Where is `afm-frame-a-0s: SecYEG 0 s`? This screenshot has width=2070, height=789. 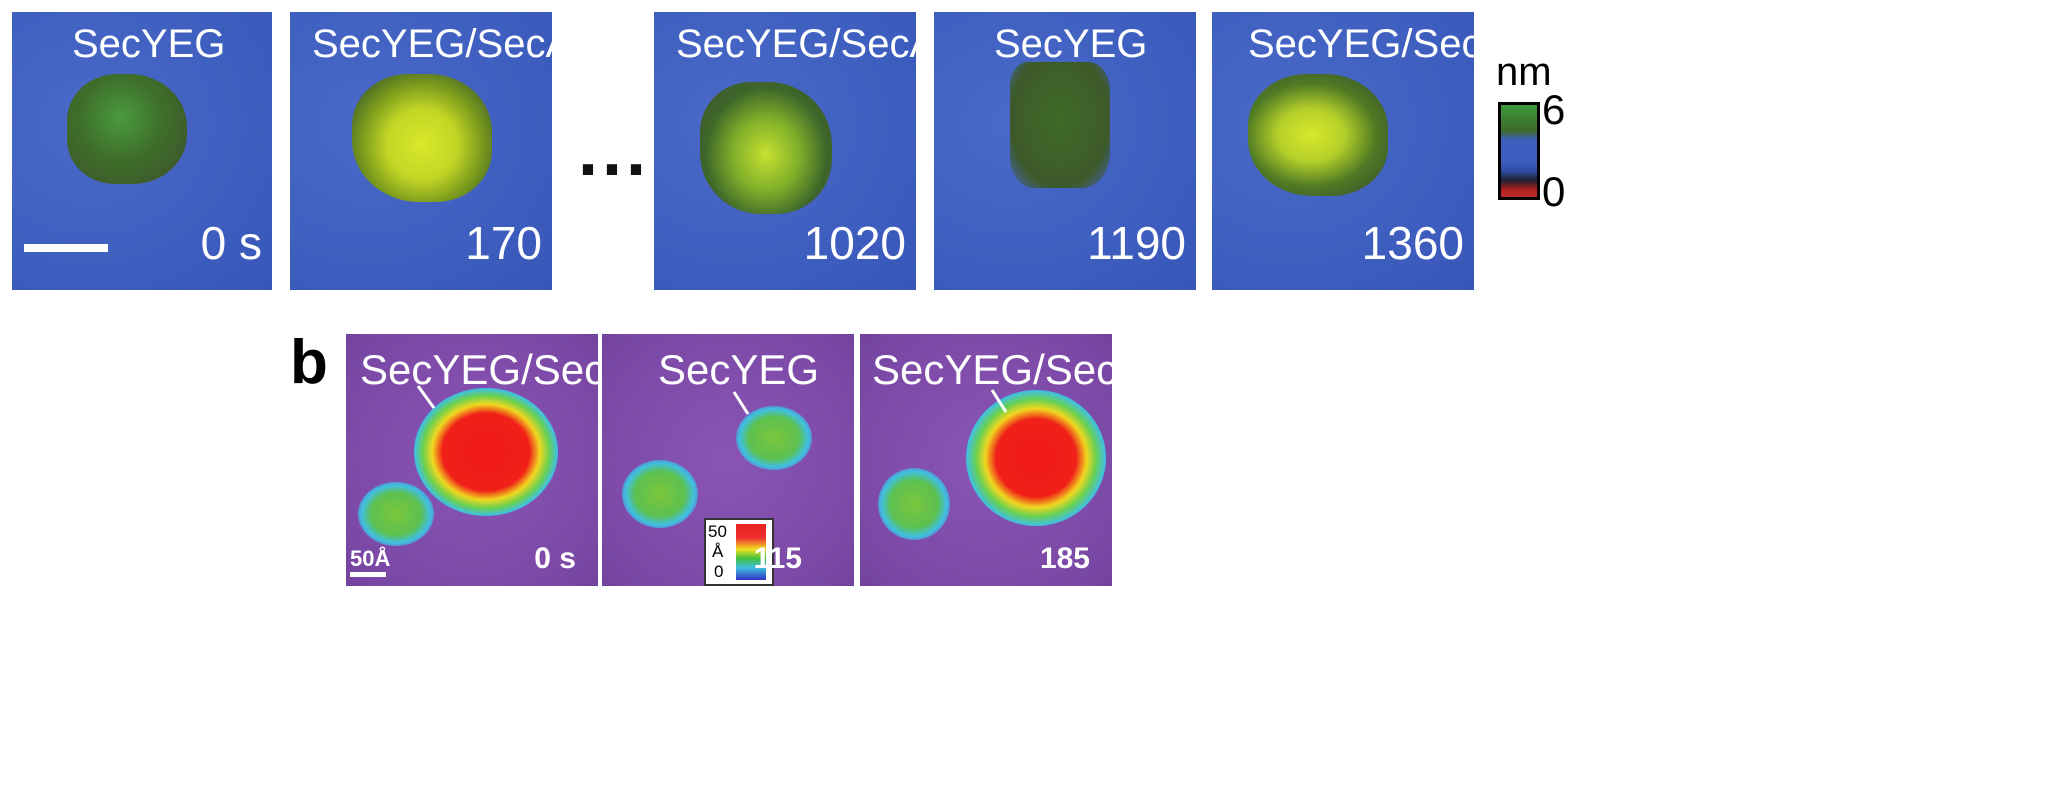
afm-frame-a-0s: SecYEG 0 s is located at coordinates (142, 151).